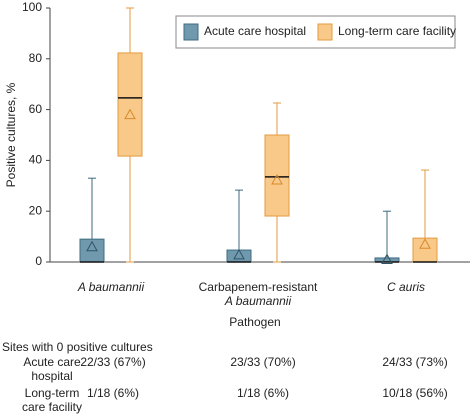 Image resolution: width=473 pixels, height=414 pixels. I want to click on table-cell: 24/33 (73%), so click(415, 362).